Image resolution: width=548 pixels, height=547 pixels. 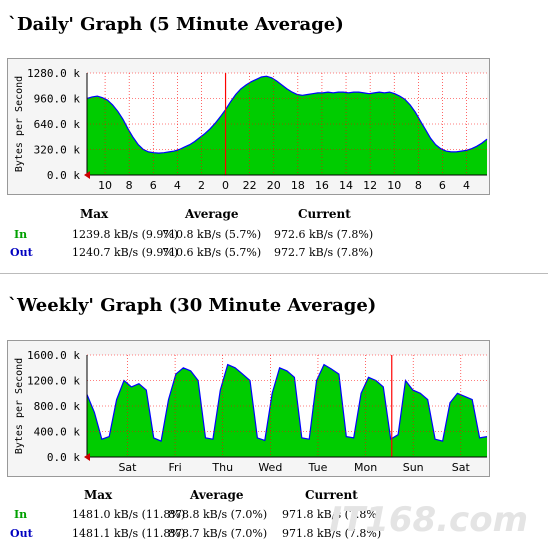 What do you see at coordinates (217, 495) in the screenshot?
I see `weekly-stats-header-average: Average` at bounding box center [217, 495].